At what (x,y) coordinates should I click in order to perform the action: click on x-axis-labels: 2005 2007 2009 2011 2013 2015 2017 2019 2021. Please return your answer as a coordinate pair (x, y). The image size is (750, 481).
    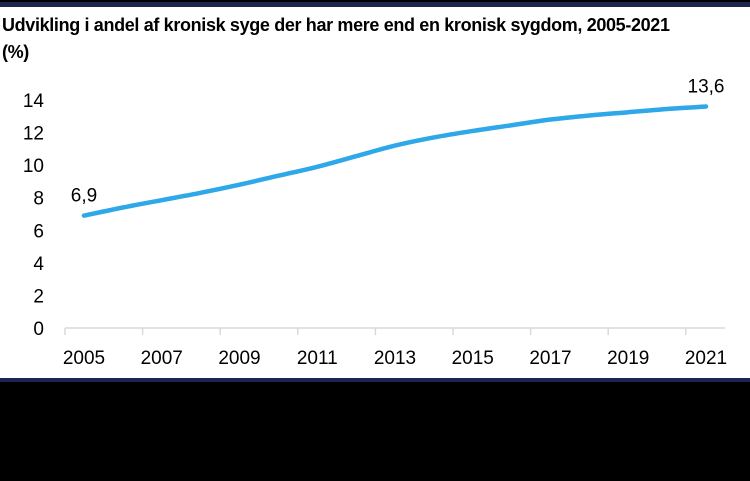
    Looking at the image, I should click on (395, 358).